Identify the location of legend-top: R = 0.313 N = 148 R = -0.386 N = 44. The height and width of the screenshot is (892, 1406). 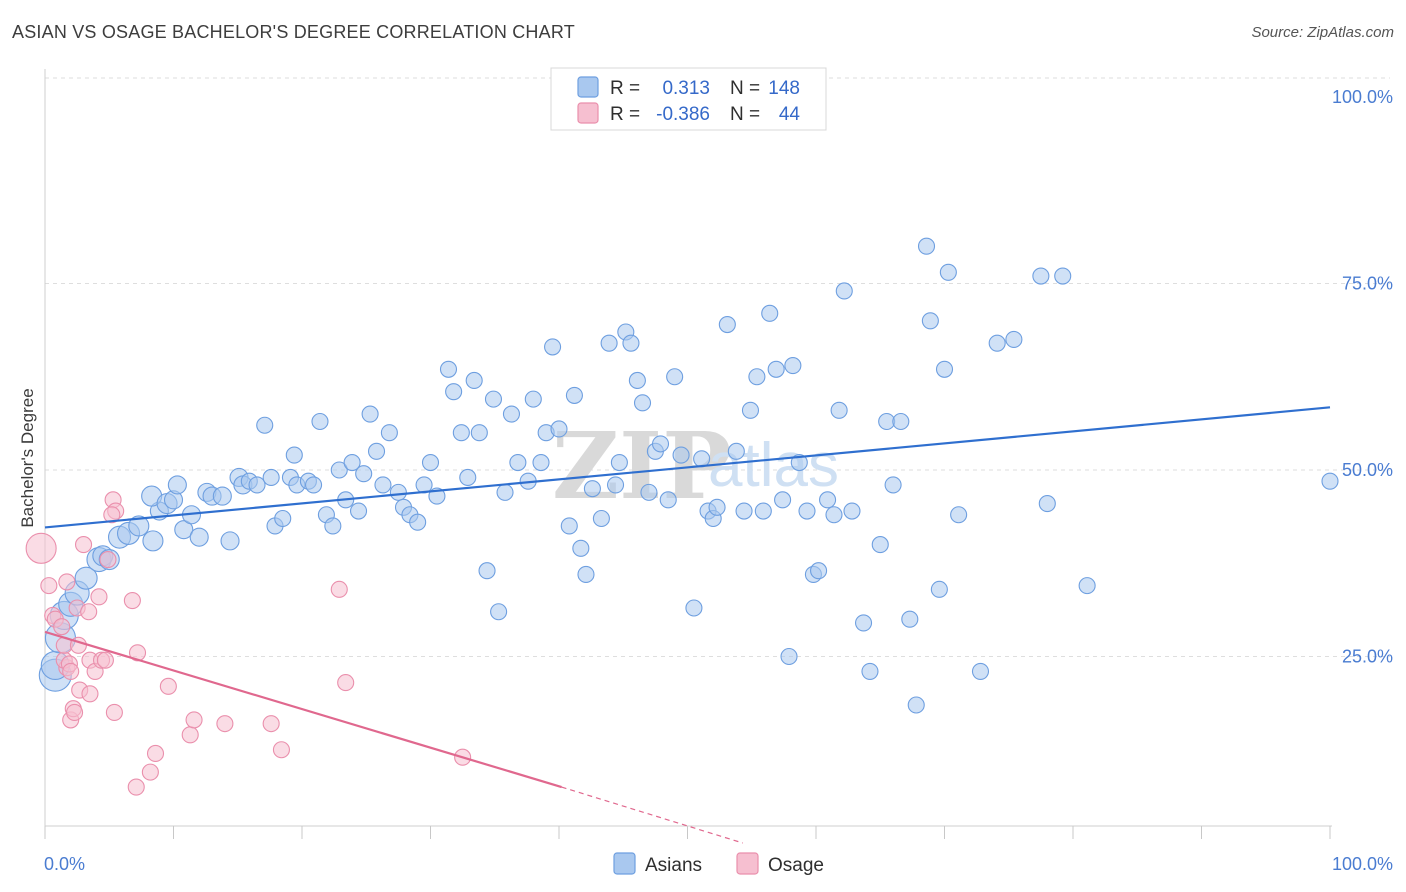
(688, 99).